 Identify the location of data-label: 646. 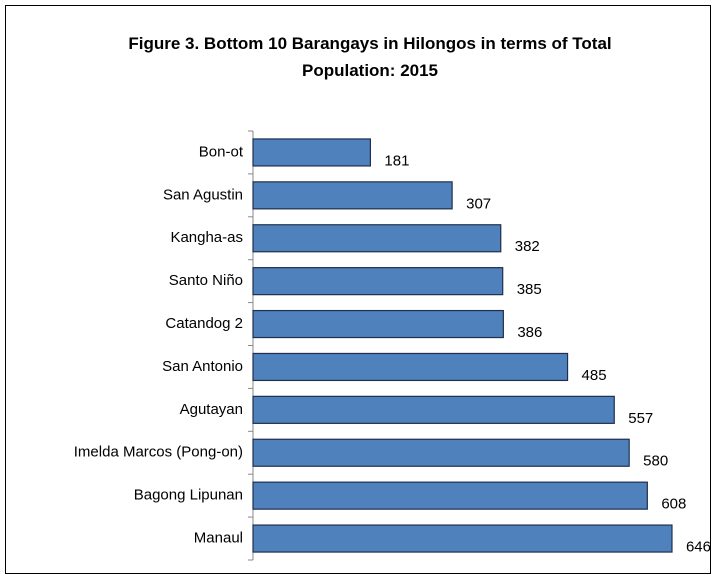
(698, 547).